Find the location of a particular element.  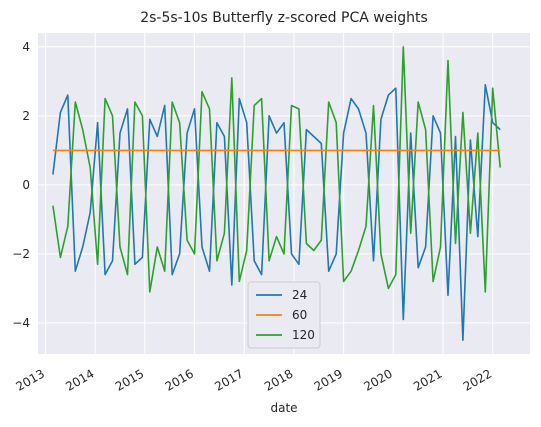

y-tick-label: −4 is located at coordinates (21, 323).